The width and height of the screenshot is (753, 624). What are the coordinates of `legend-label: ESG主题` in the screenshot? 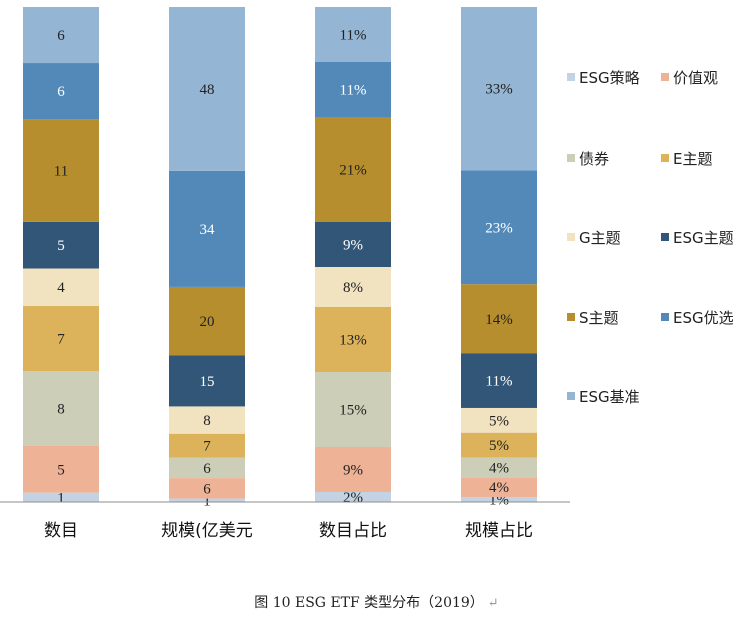 It's located at (703, 238).